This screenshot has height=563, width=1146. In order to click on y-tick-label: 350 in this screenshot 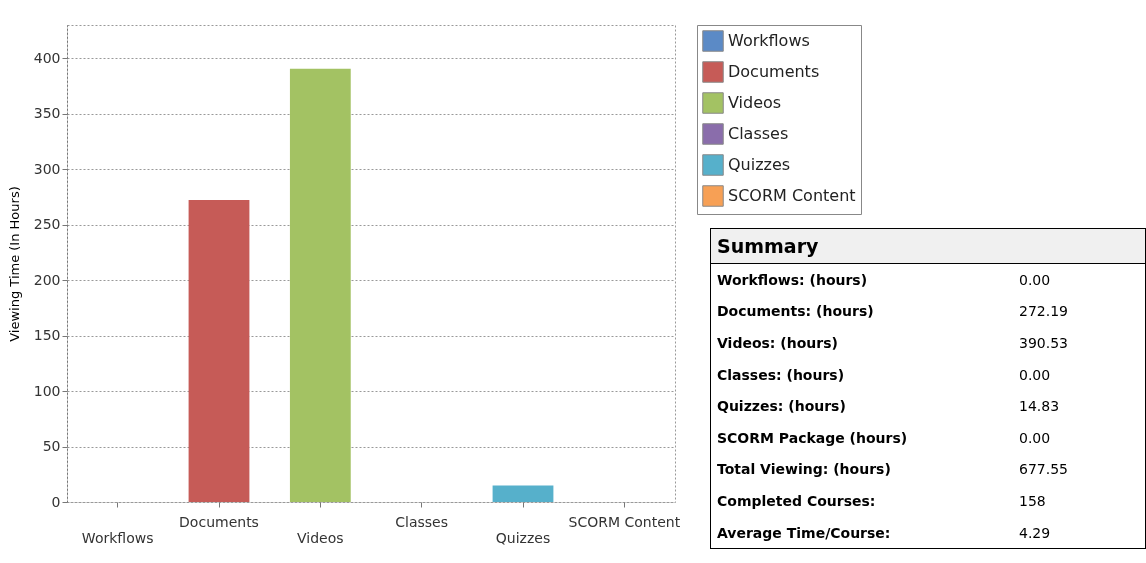, I will do `click(47, 113)`.